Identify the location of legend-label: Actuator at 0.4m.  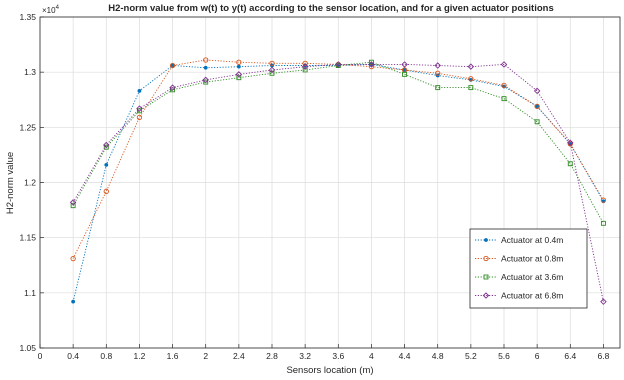
(532, 240).